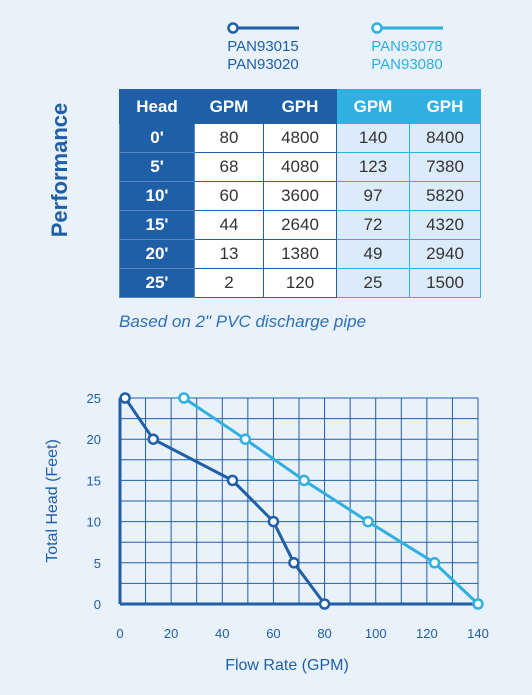 This screenshot has width=532, height=695. I want to click on table-cell: 72, so click(373, 225).